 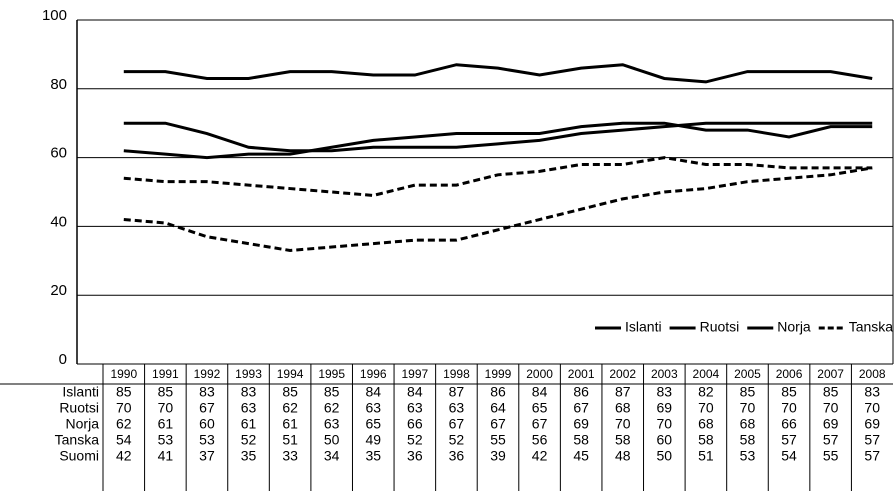 I want to click on table-value: 41, so click(x=166, y=456).